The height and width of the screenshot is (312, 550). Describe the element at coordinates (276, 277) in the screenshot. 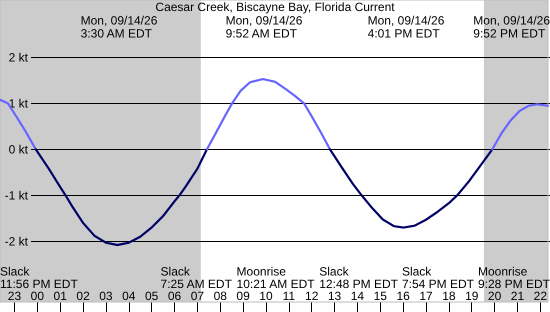

I see `annotation: Moonrise 10:21 AM EDT` at that location.